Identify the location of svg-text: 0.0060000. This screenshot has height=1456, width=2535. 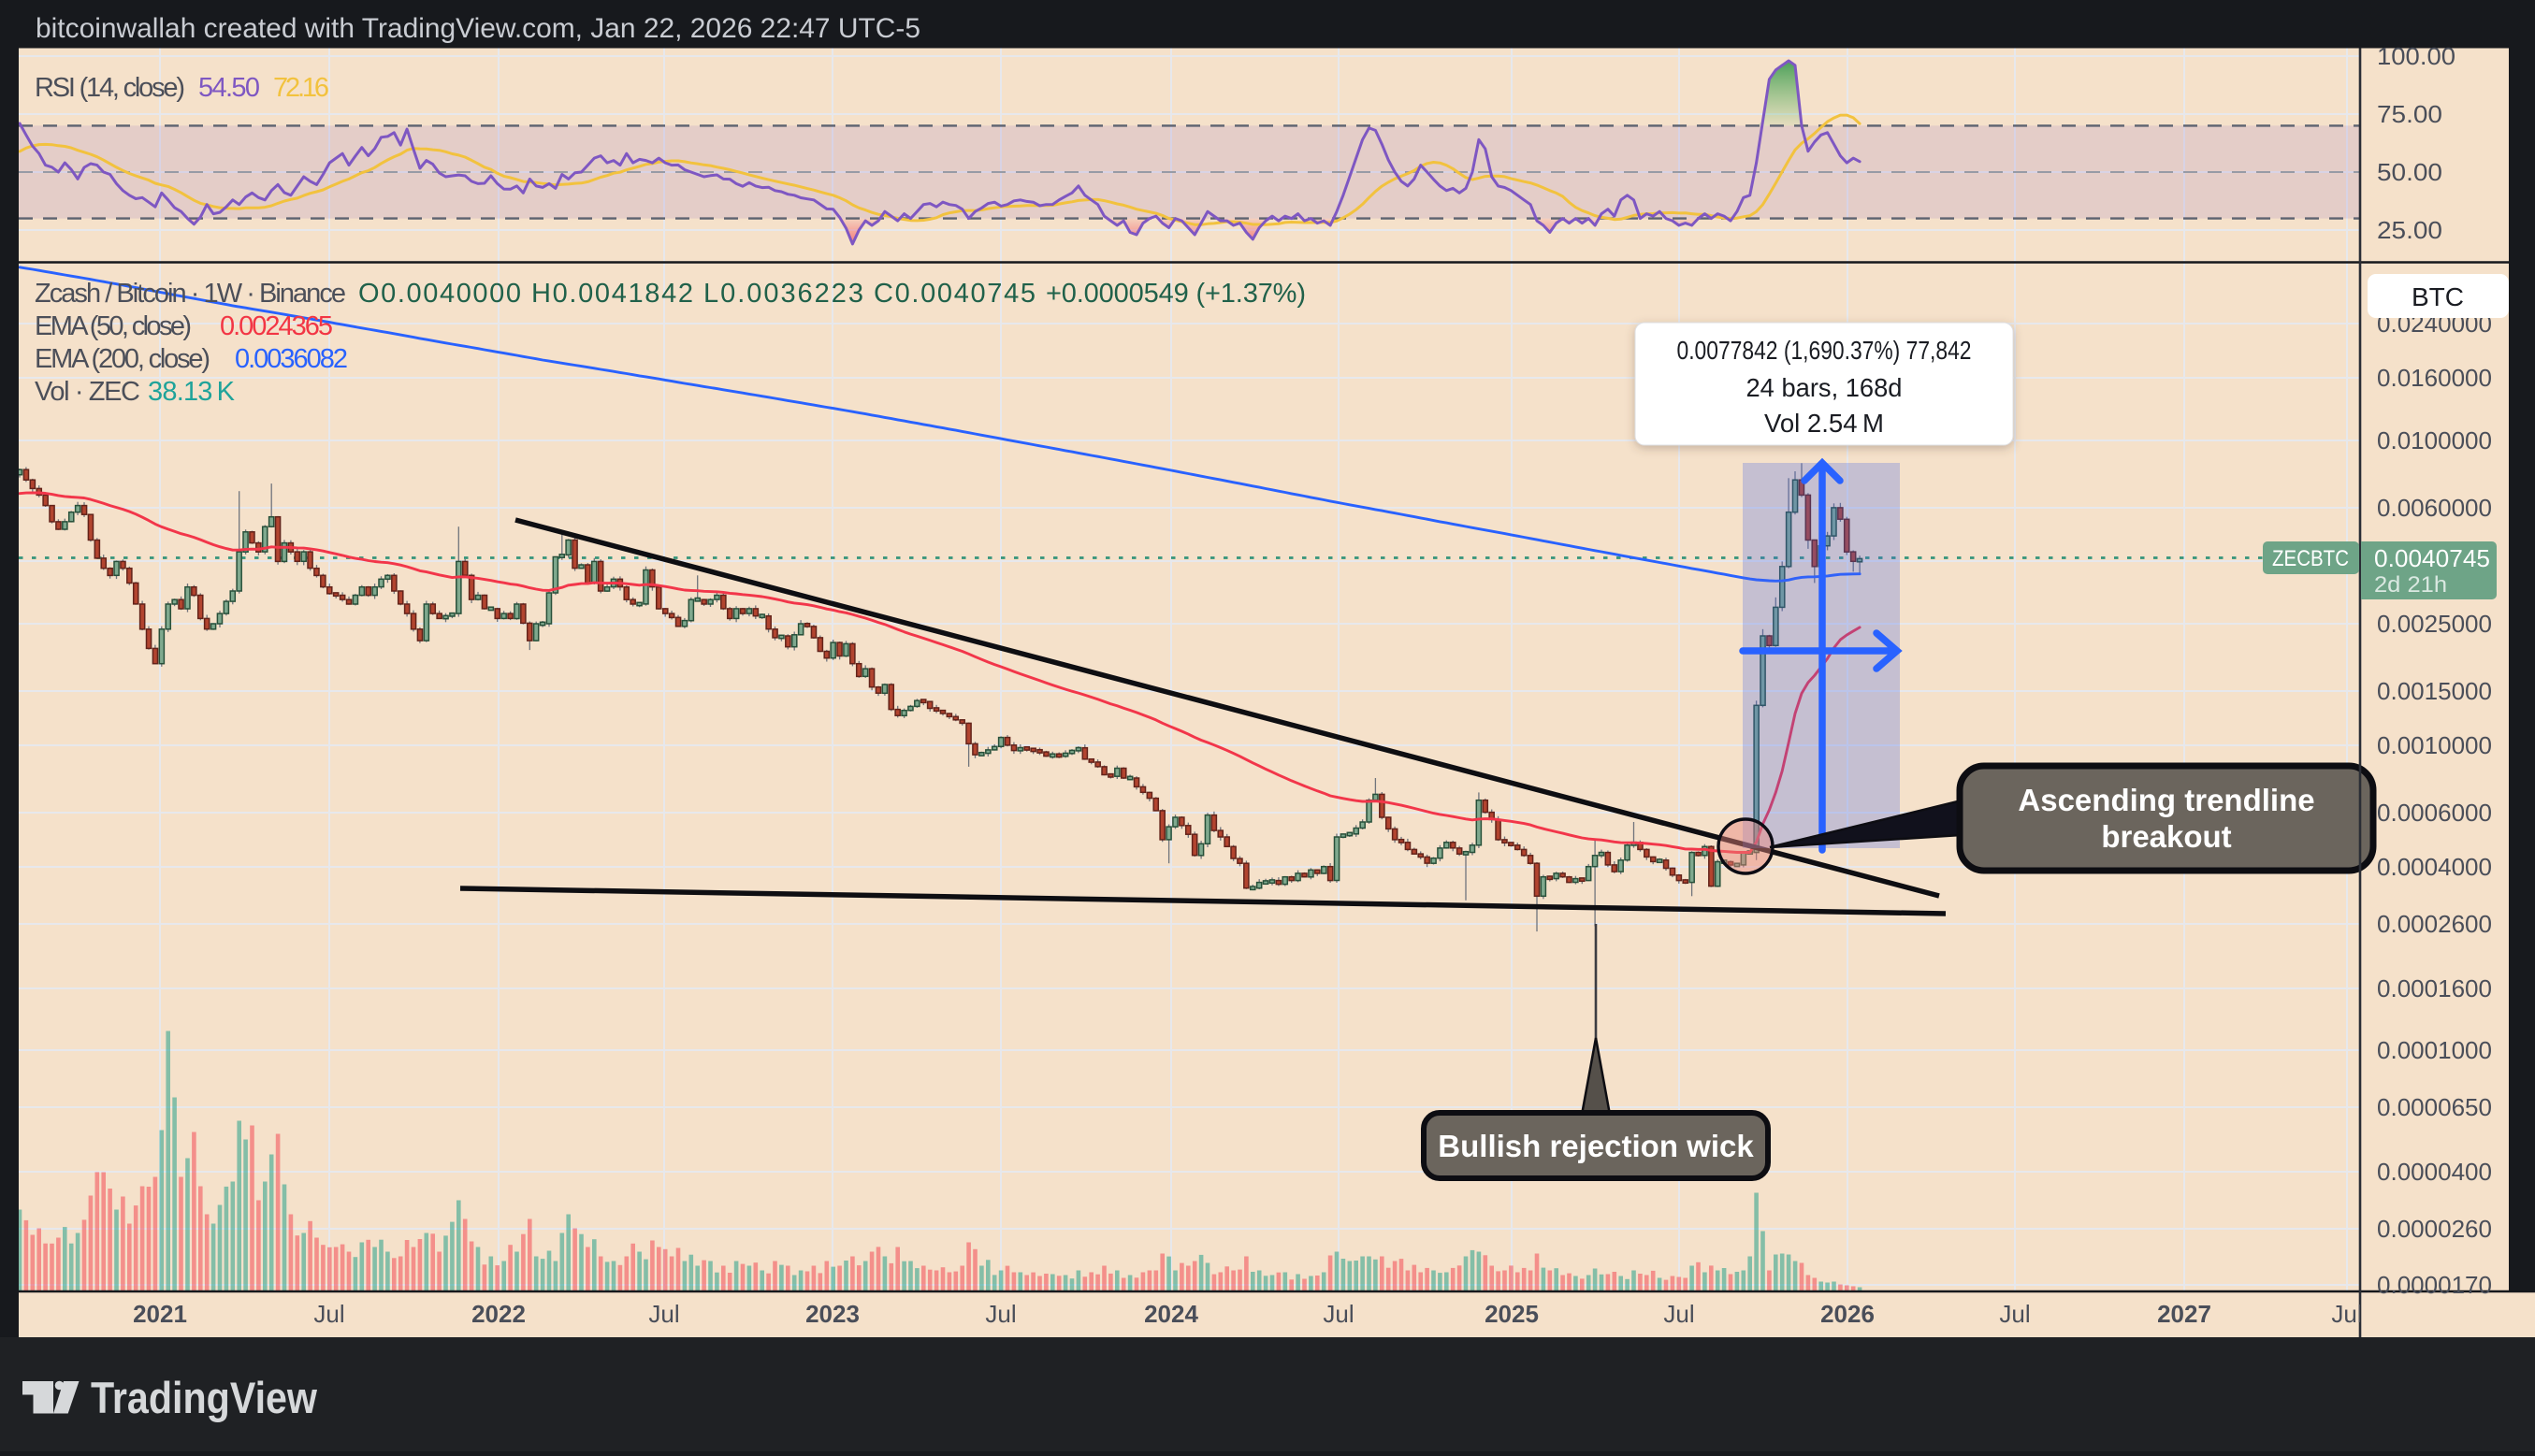
(2434, 508).